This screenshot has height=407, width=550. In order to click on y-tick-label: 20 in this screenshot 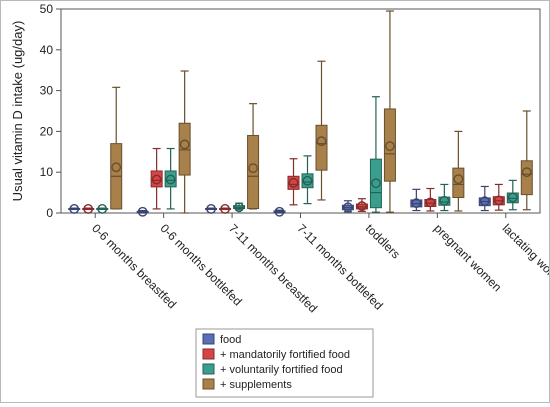, I will do `click(47, 131)`.